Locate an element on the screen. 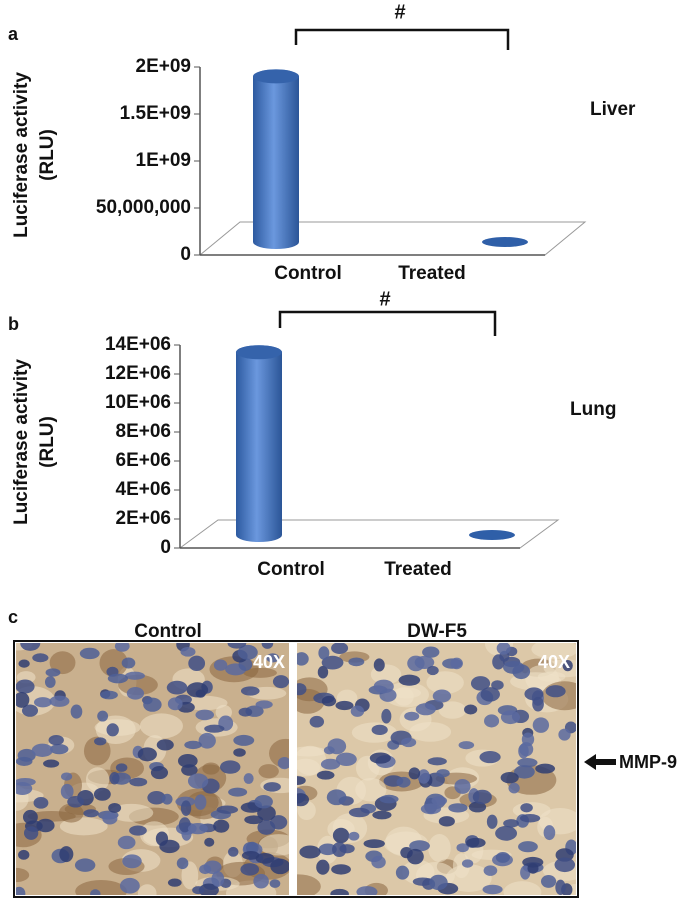 This screenshot has width=685, height=909. column-label: Control is located at coordinates (168, 631).